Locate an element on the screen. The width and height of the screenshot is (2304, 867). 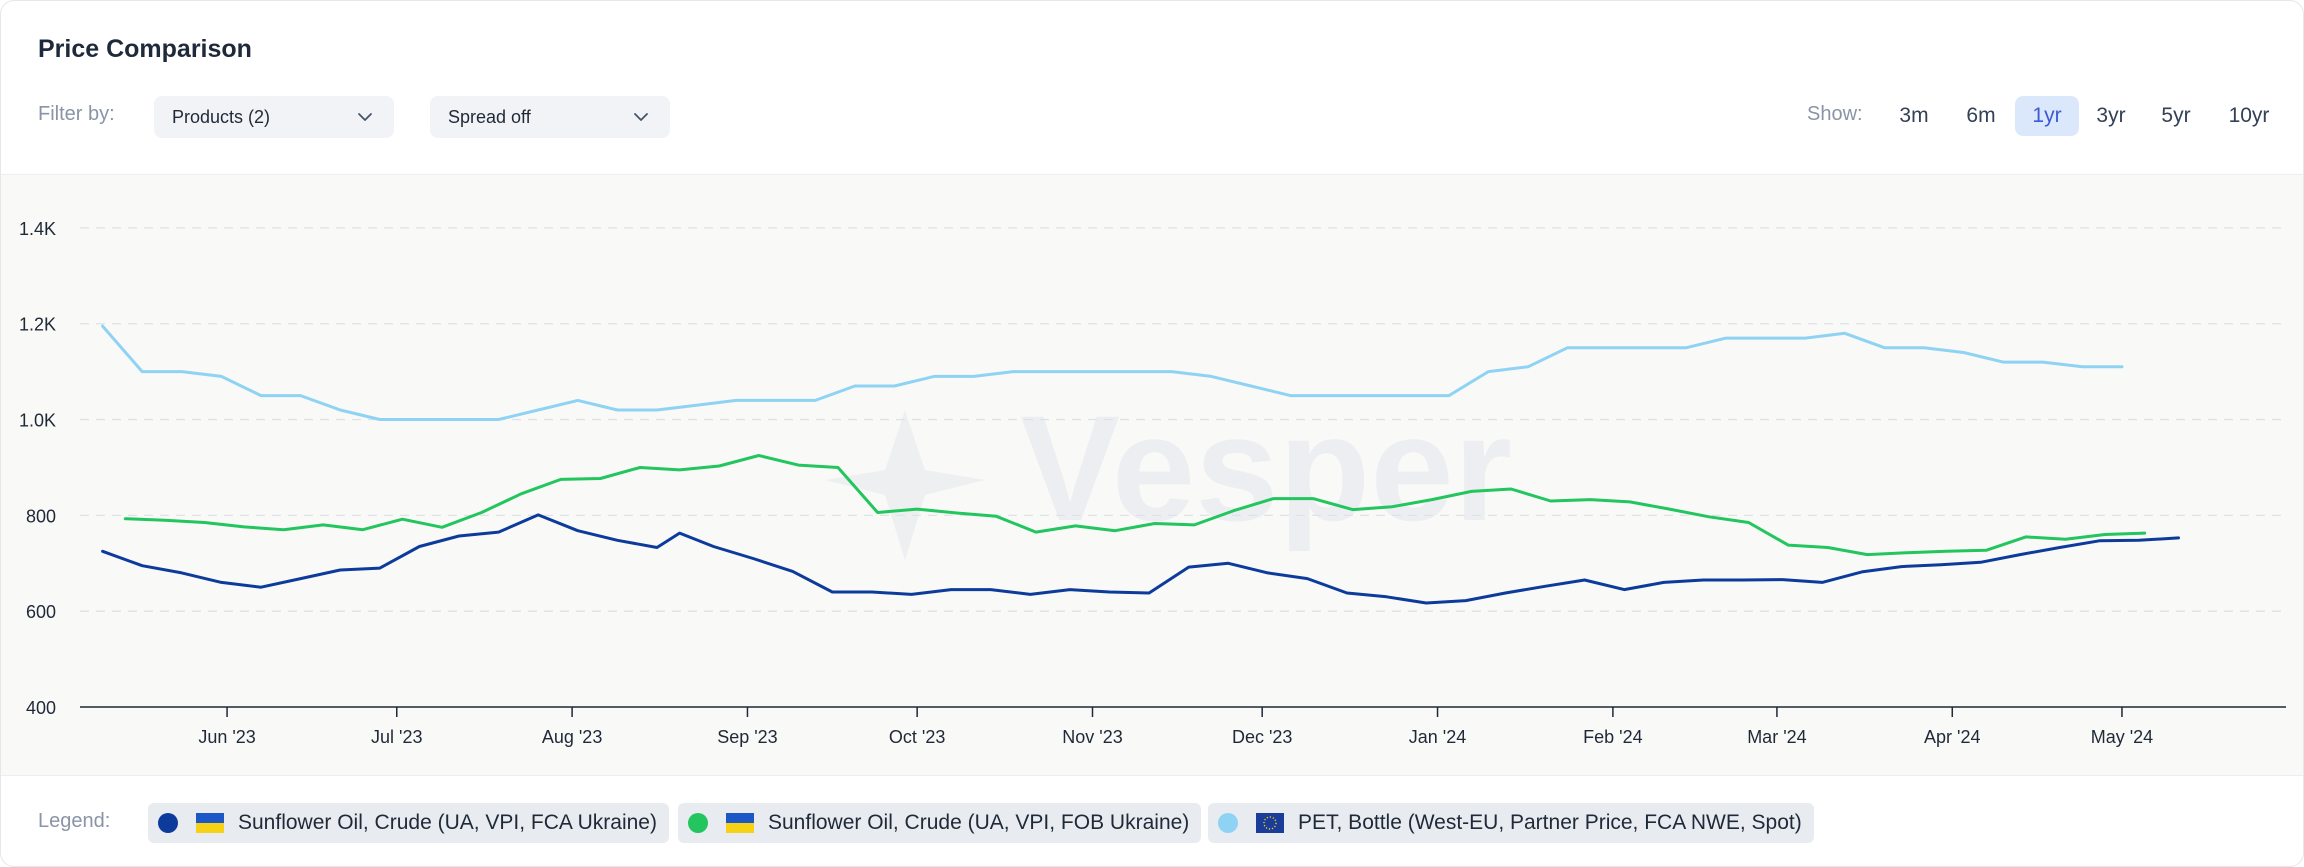
x-tick-label: Nov '23 is located at coordinates (1092, 737).